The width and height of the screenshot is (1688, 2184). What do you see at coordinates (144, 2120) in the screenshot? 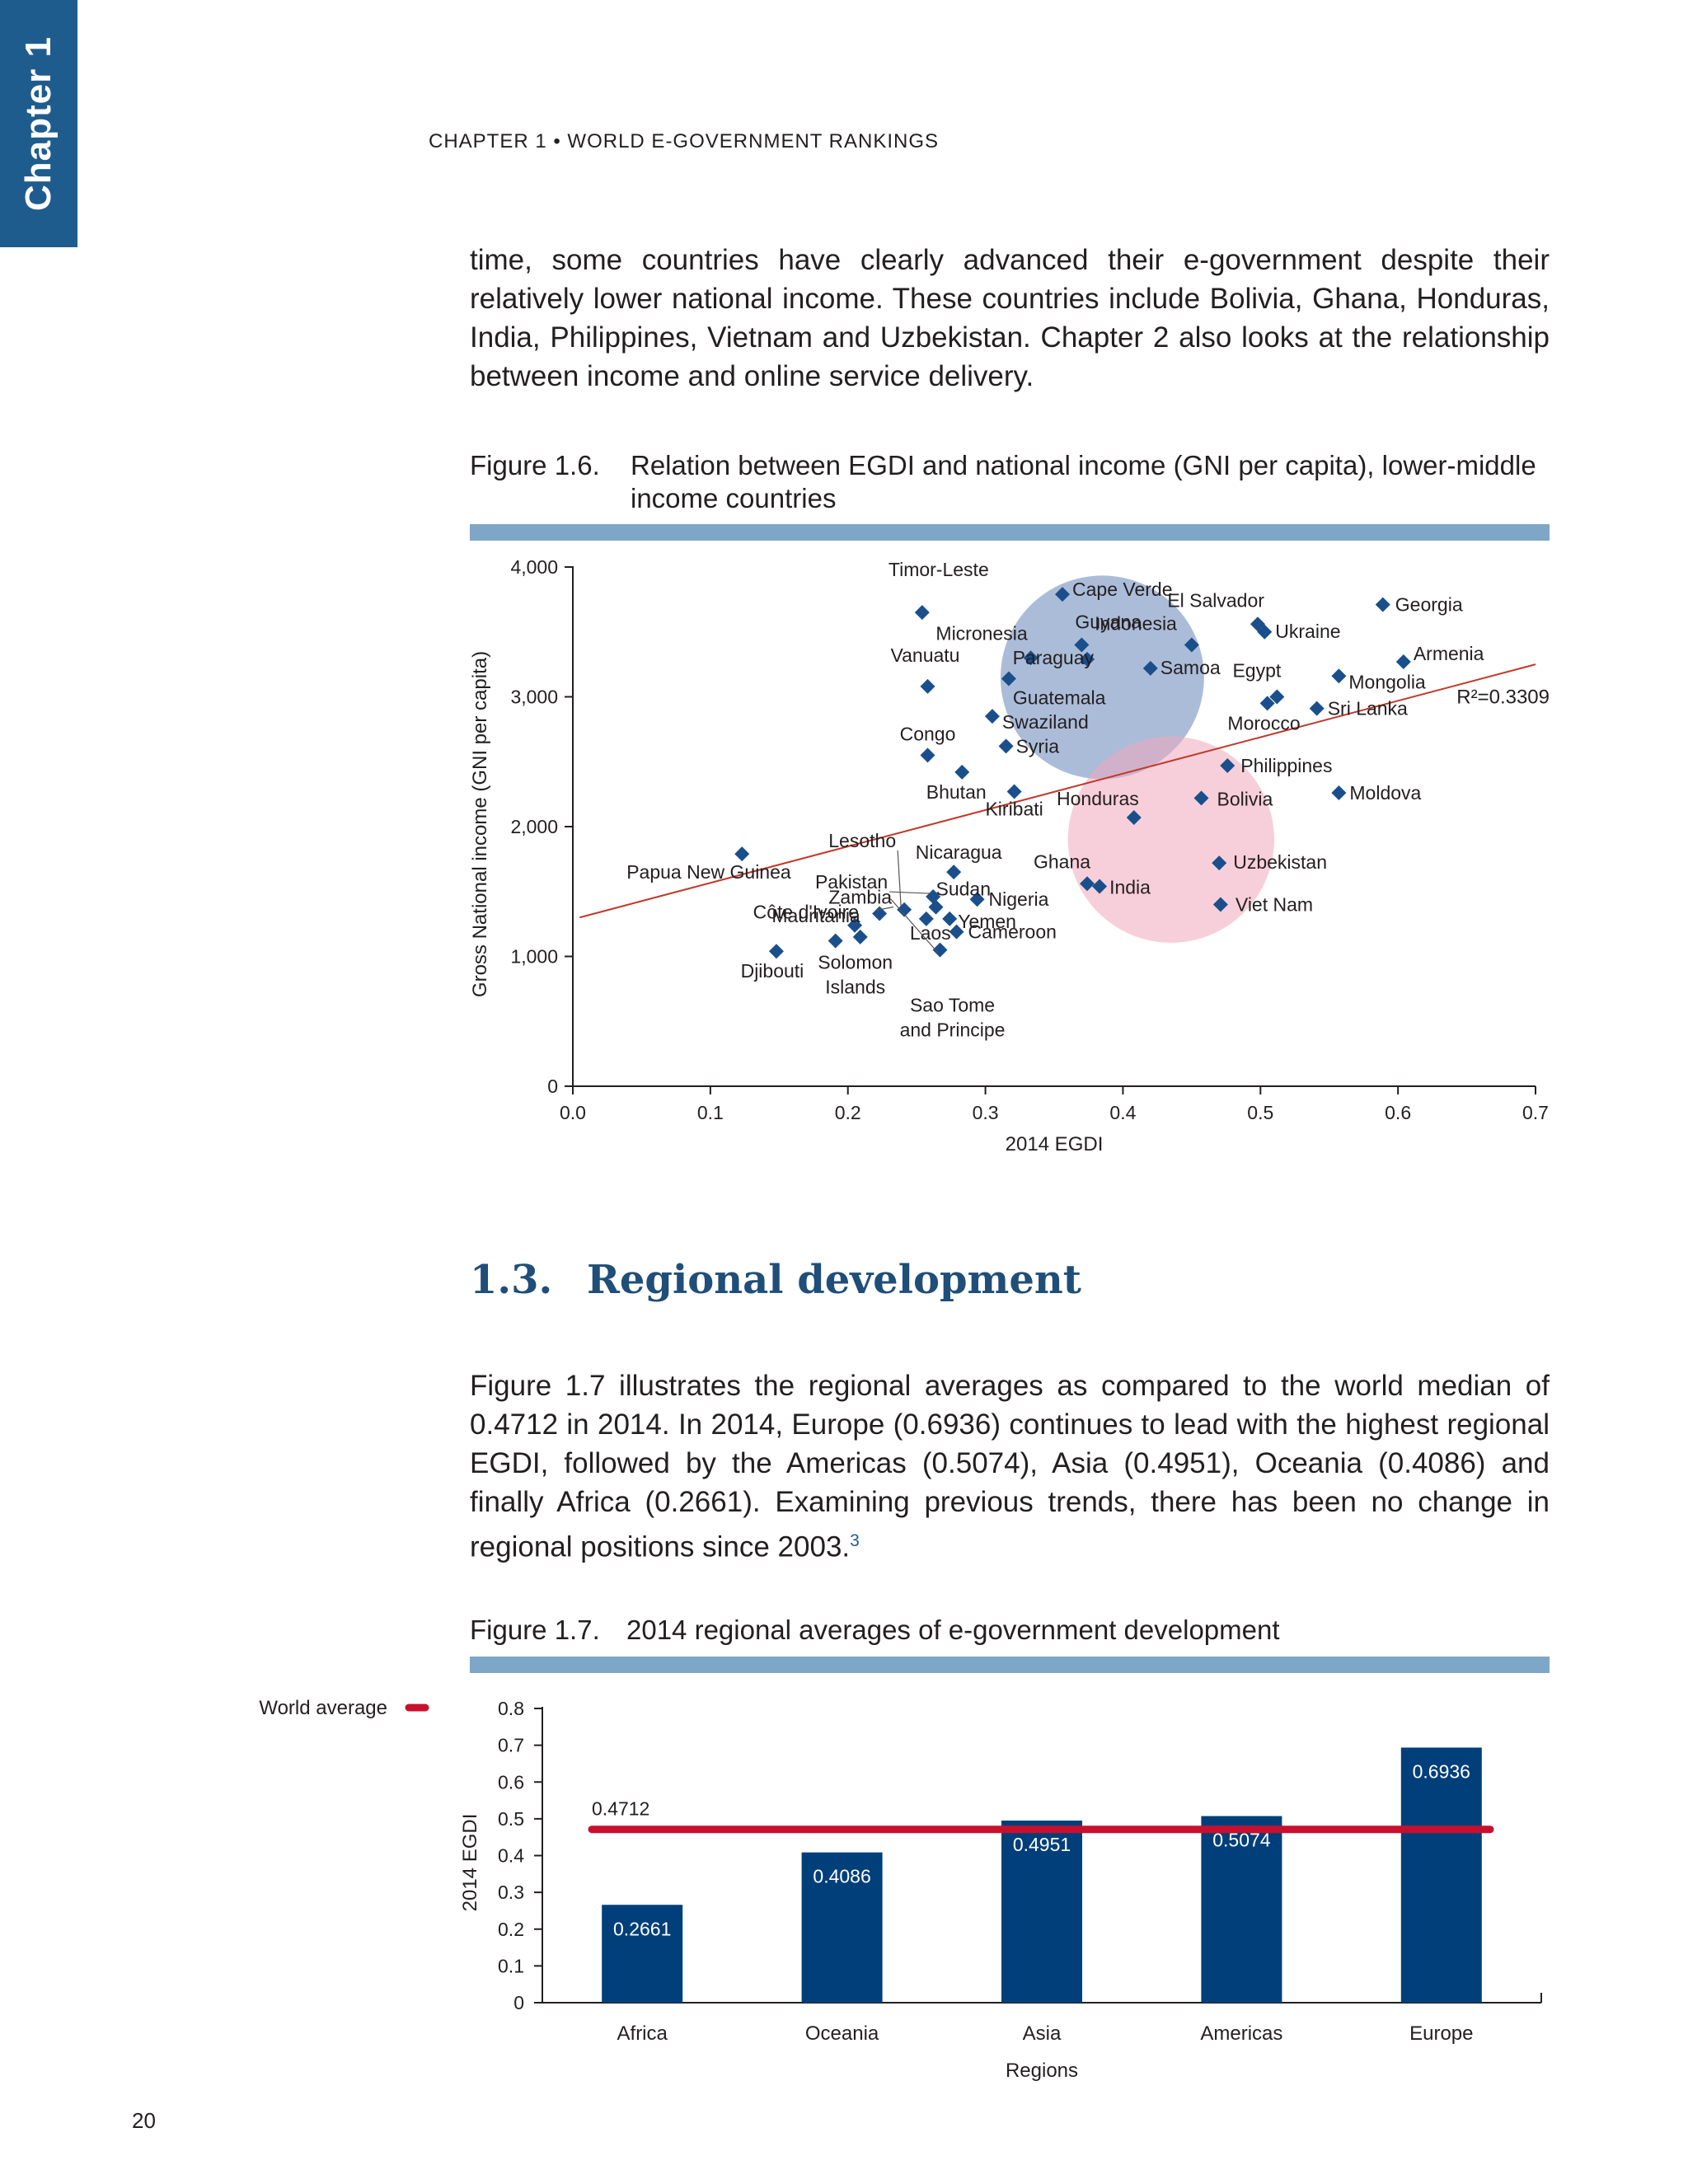
I see `page-number: 20` at bounding box center [144, 2120].